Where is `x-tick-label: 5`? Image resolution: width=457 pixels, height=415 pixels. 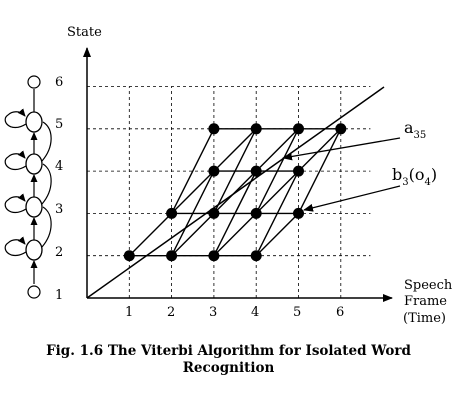
x-tick-label: 5 is located at coordinates (297, 312).